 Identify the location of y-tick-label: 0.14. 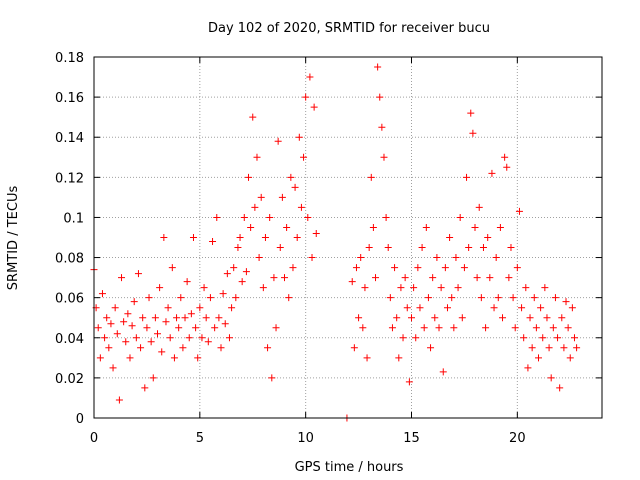
(69, 138).